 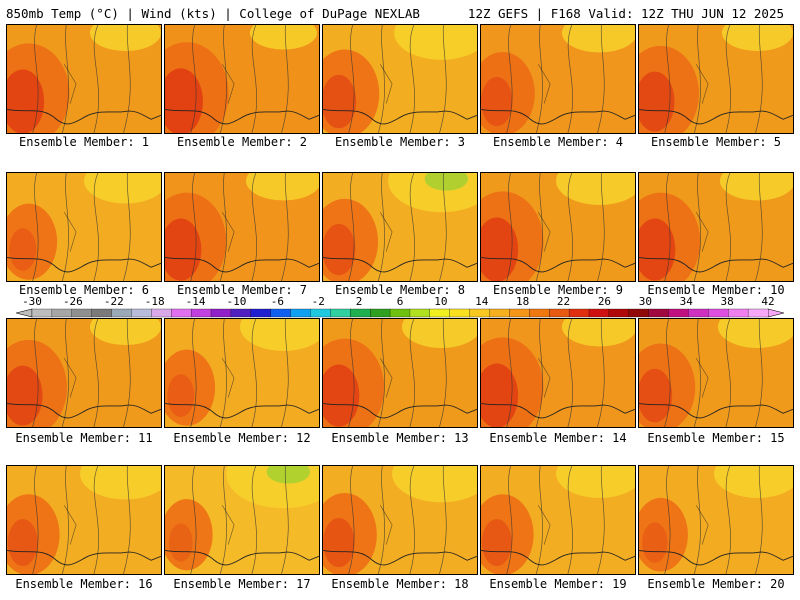 I want to click on colorbar-tick-label: 38, so click(x=726, y=301).